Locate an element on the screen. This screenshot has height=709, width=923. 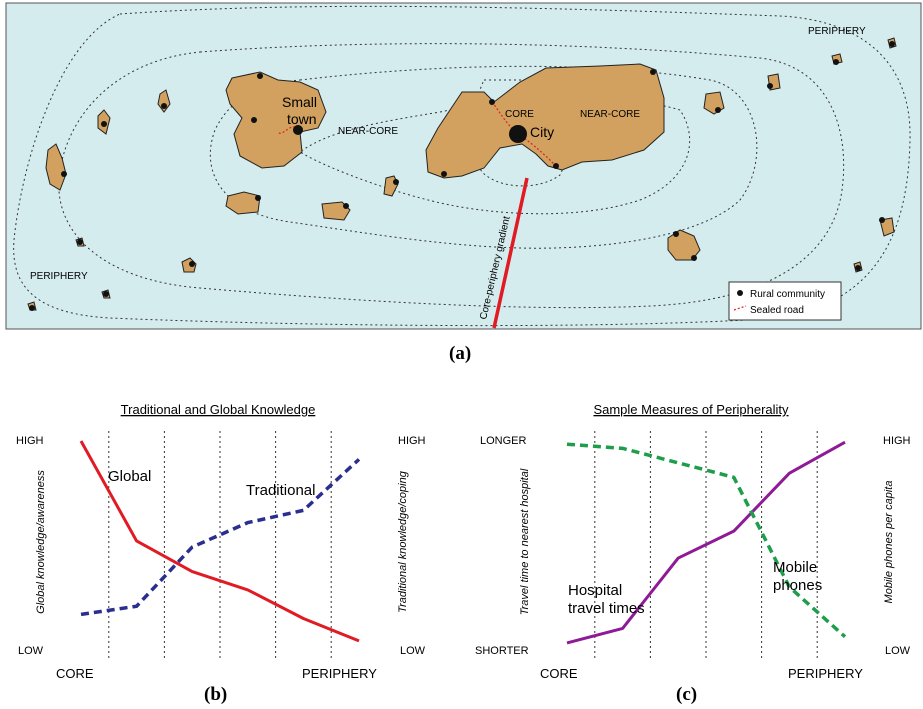
legend-box is located at coordinates (785, 301).